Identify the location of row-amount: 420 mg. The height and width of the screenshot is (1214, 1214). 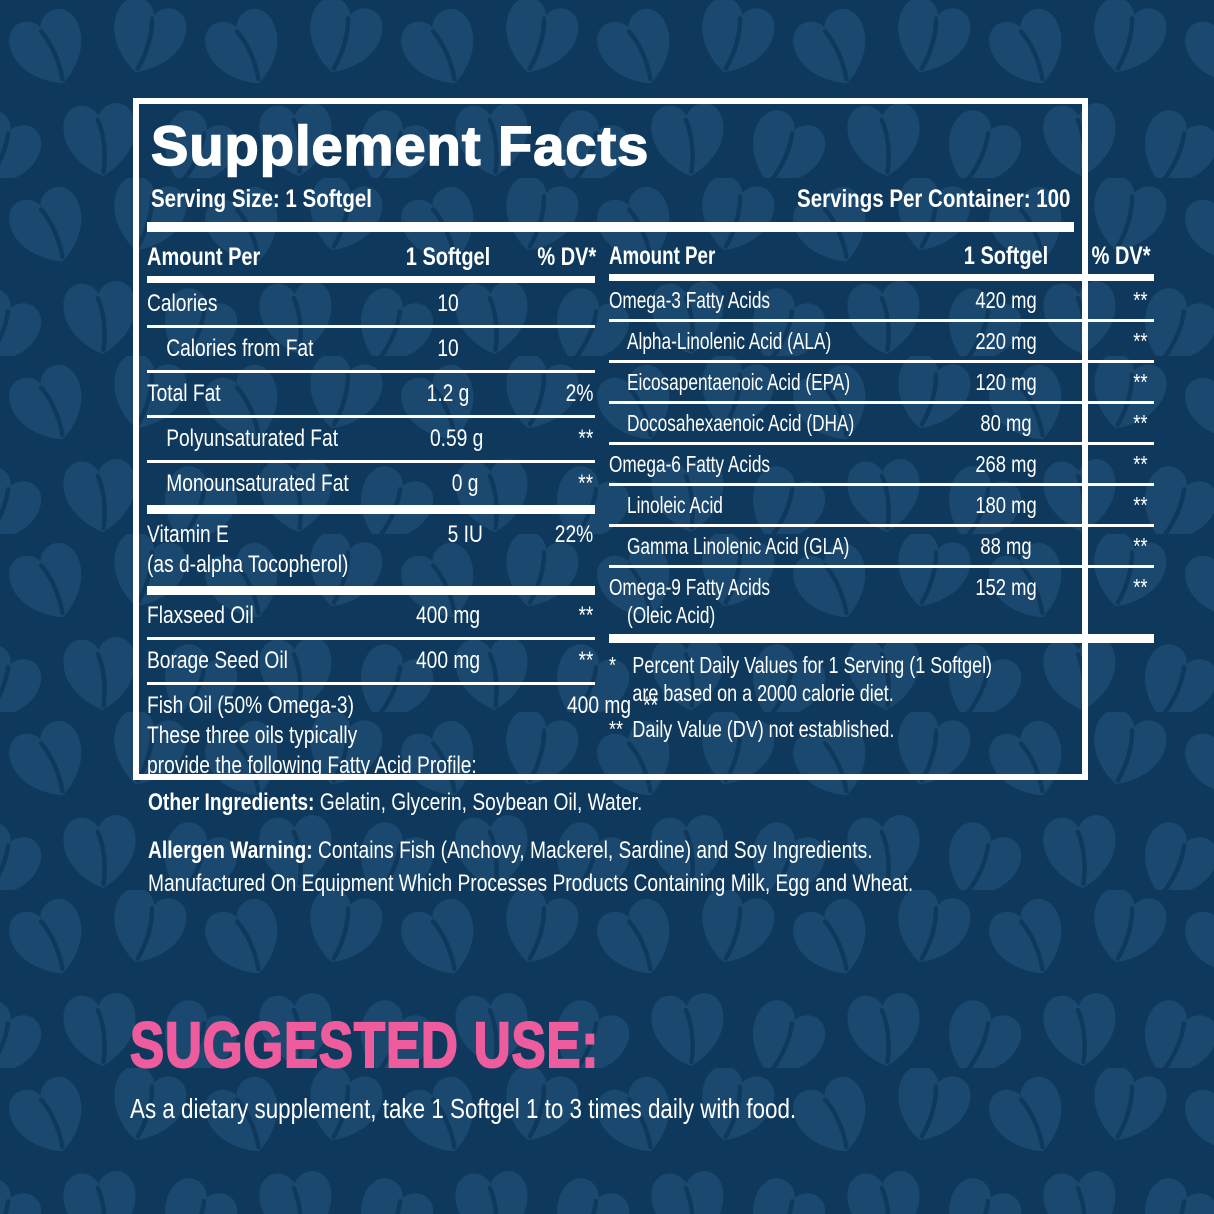
(1006, 300).